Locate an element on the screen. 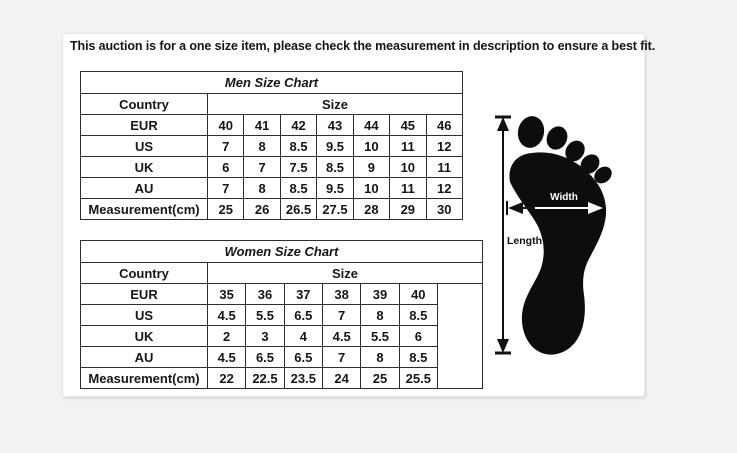 The height and width of the screenshot is (453, 737). size-cell: 25.5 is located at coordinates (418, 378).